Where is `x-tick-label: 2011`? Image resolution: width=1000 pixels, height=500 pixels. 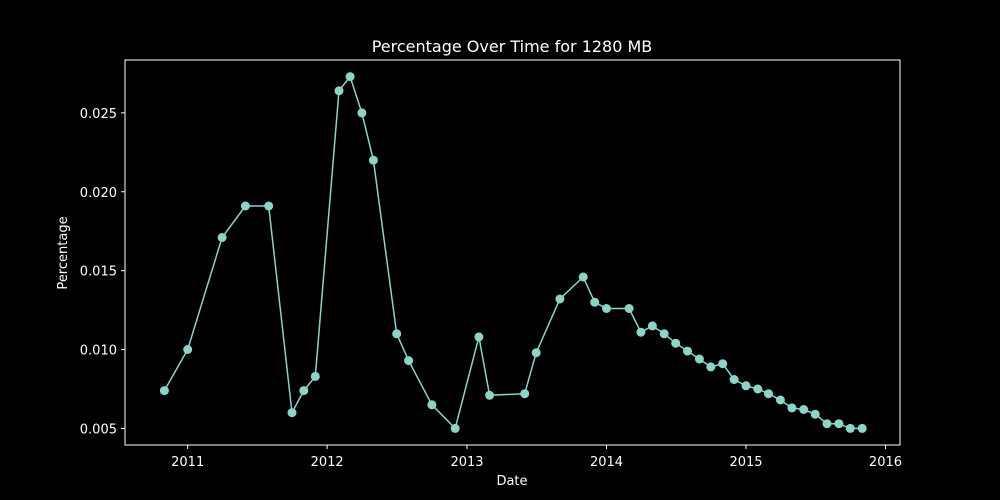 x-tick-label: 2011 is located at coordinates (187, 462).